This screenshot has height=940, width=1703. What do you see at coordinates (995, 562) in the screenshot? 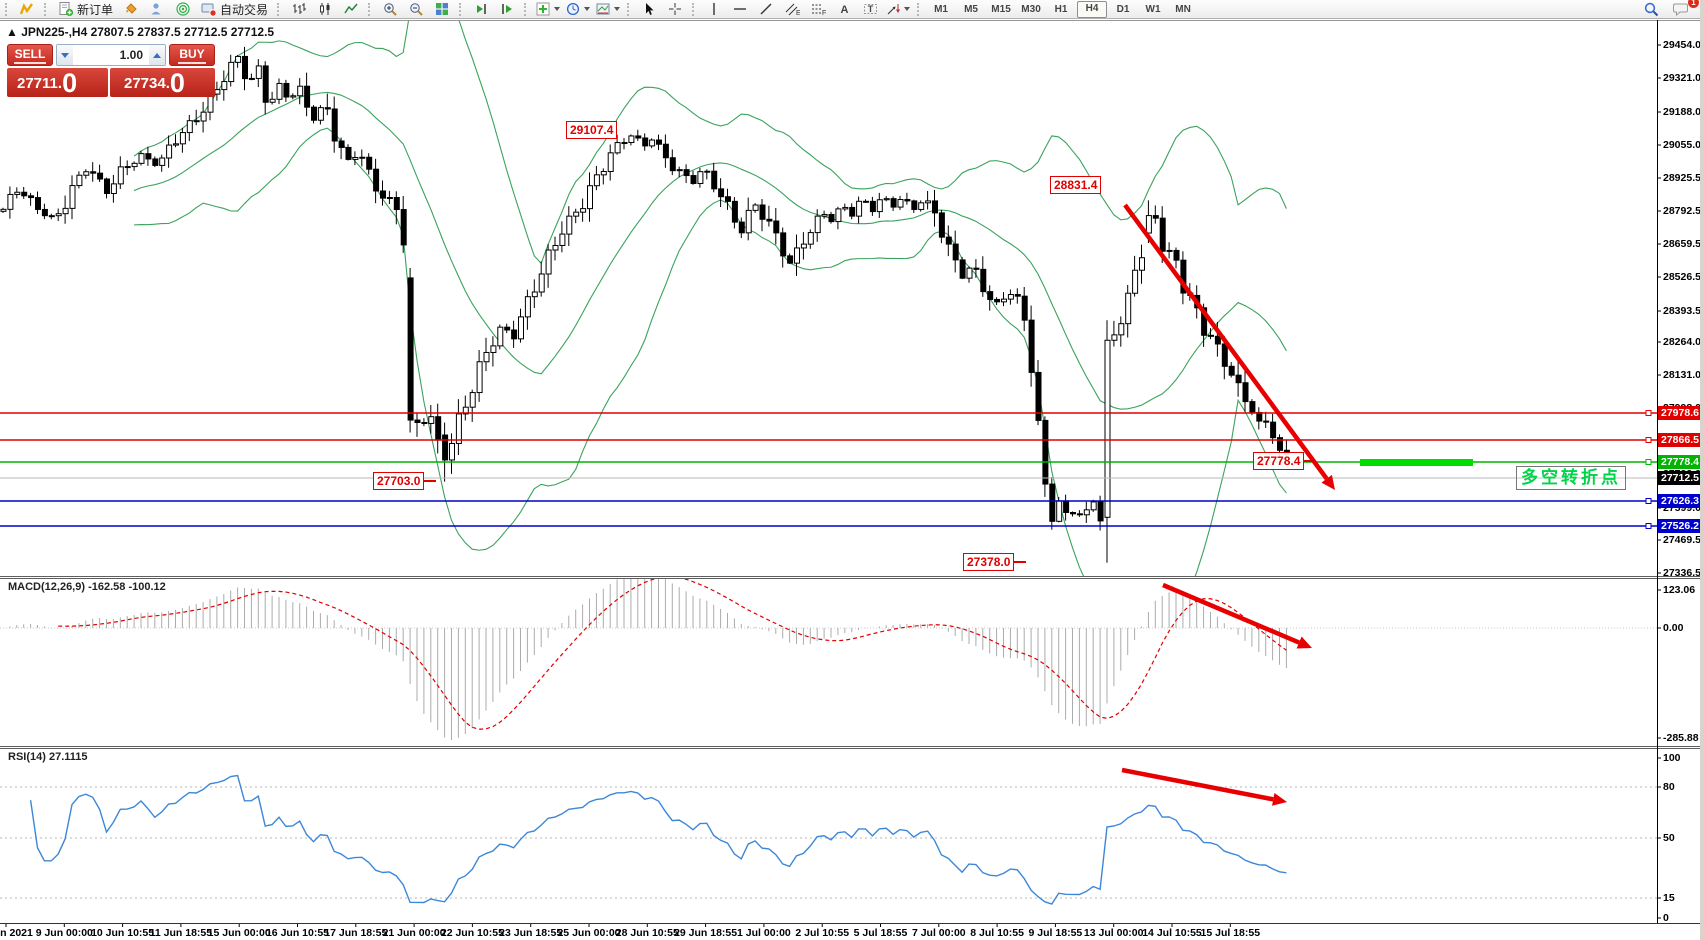
I see `price-callout-label: 27378.0` at bounding box center [995, 562].